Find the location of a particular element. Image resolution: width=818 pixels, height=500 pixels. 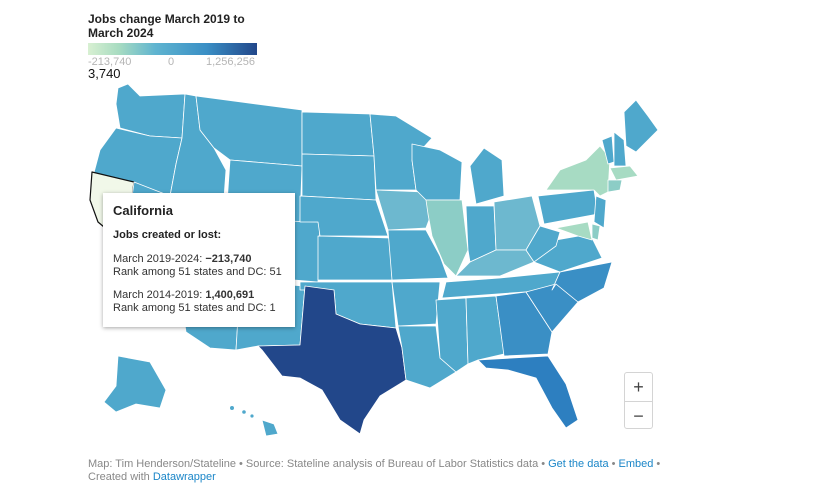

state-south-dakota is located at coordinates (339, 177).